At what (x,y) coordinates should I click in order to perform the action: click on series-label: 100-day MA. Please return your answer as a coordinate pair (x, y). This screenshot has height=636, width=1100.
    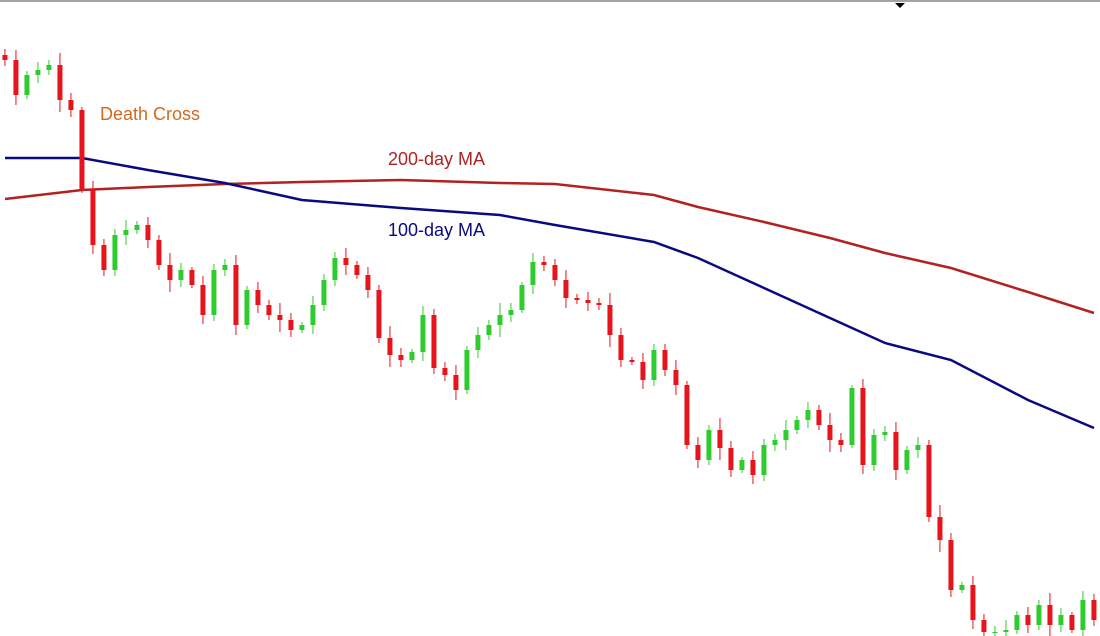
    Looking at the image, I should click on (436, 230).